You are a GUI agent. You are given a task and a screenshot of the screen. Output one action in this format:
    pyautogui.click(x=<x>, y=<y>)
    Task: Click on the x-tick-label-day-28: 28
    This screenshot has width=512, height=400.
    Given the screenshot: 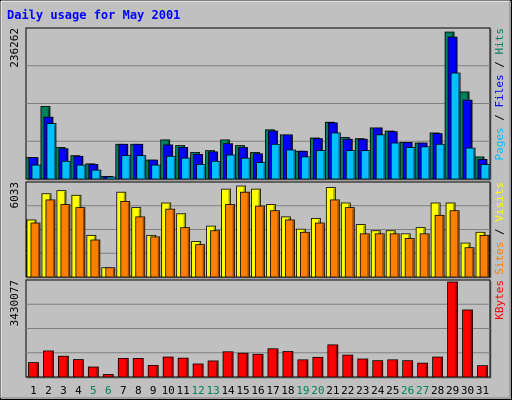 What is the action you would take?
    pyautogui.click(x=437, y=390)
    